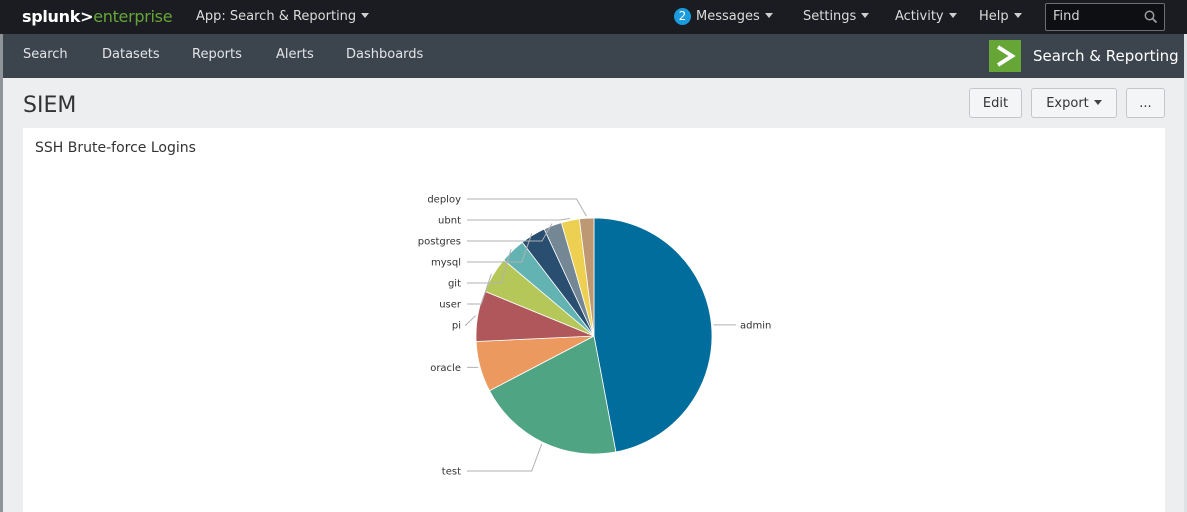  What do you see at coordinates (682, 16) in the screenshot?
I see `messages-count-badge: 2` at bounding box center [682, 16].